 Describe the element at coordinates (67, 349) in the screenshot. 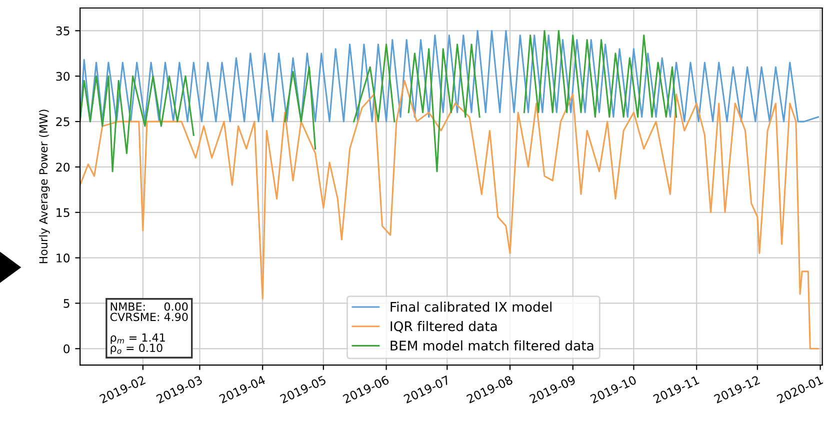

I see `y-tick-label: 0` at that location.